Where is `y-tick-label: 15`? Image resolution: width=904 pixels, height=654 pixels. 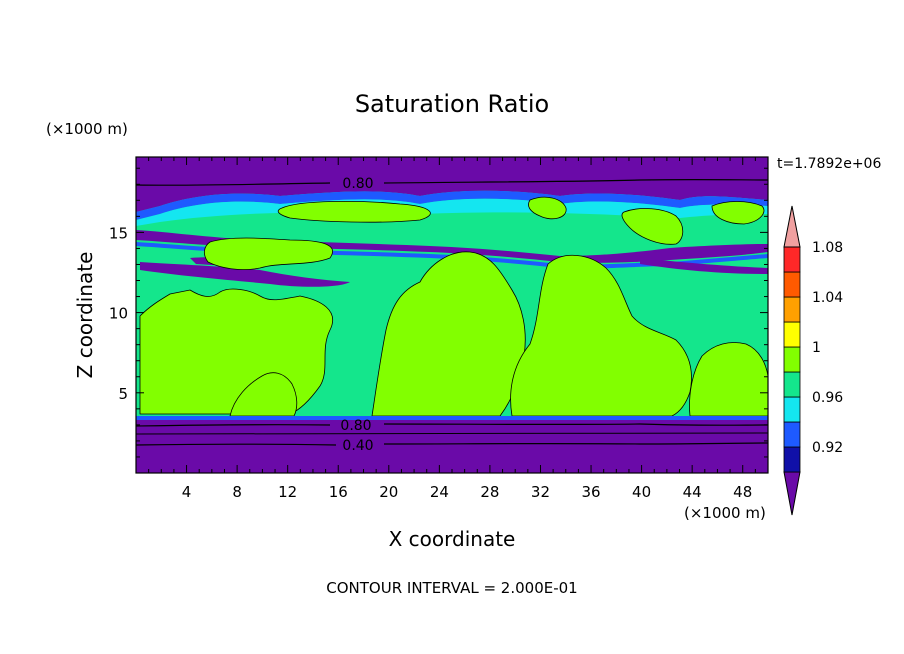
y-tick-label: 15 is located at coordinates (118, 233).